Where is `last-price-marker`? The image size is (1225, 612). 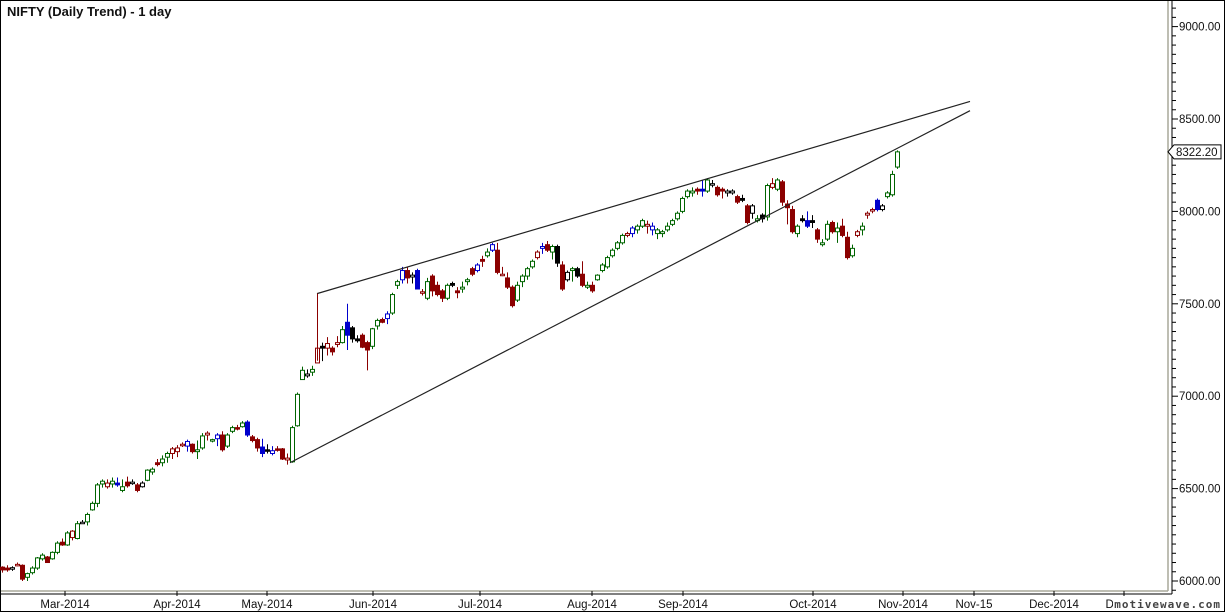 last-price-marker is located at coordinates (1194, 152).